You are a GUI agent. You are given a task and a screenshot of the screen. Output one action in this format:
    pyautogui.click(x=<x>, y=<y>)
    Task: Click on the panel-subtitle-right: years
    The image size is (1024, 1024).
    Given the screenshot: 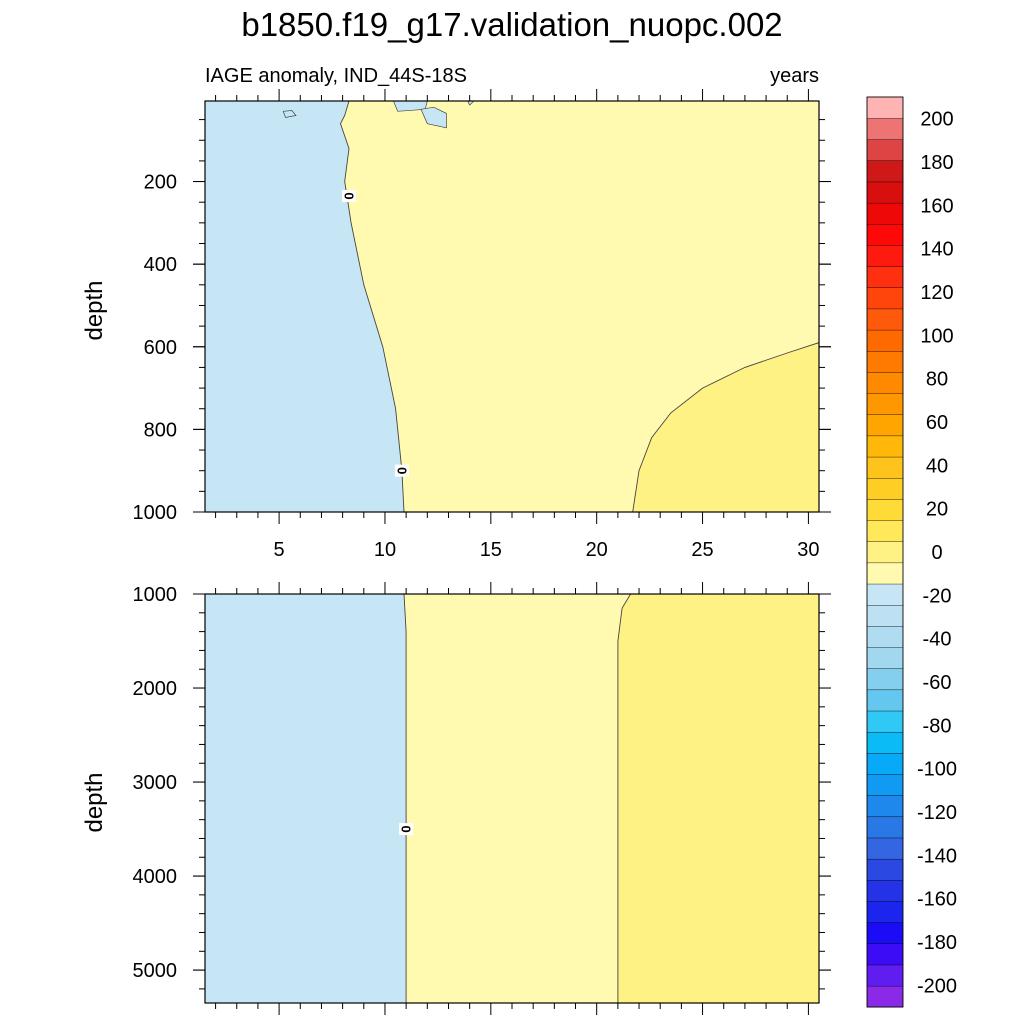 What is the action you would take?
    pyautogui.click(x=794, y=76)
    